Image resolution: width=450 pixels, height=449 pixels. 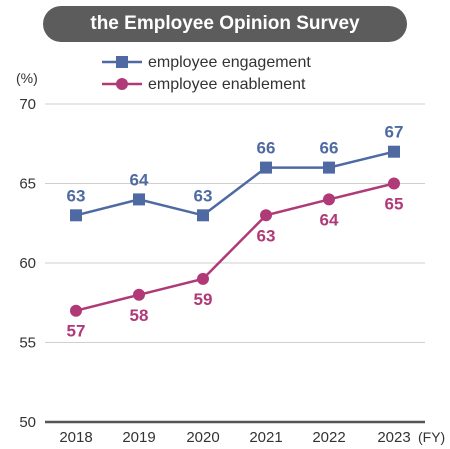 What do you see at coordinates (393, 437) in the screenshot?
I see `x-tick-label: 2023` at bounding box center [393, 437].